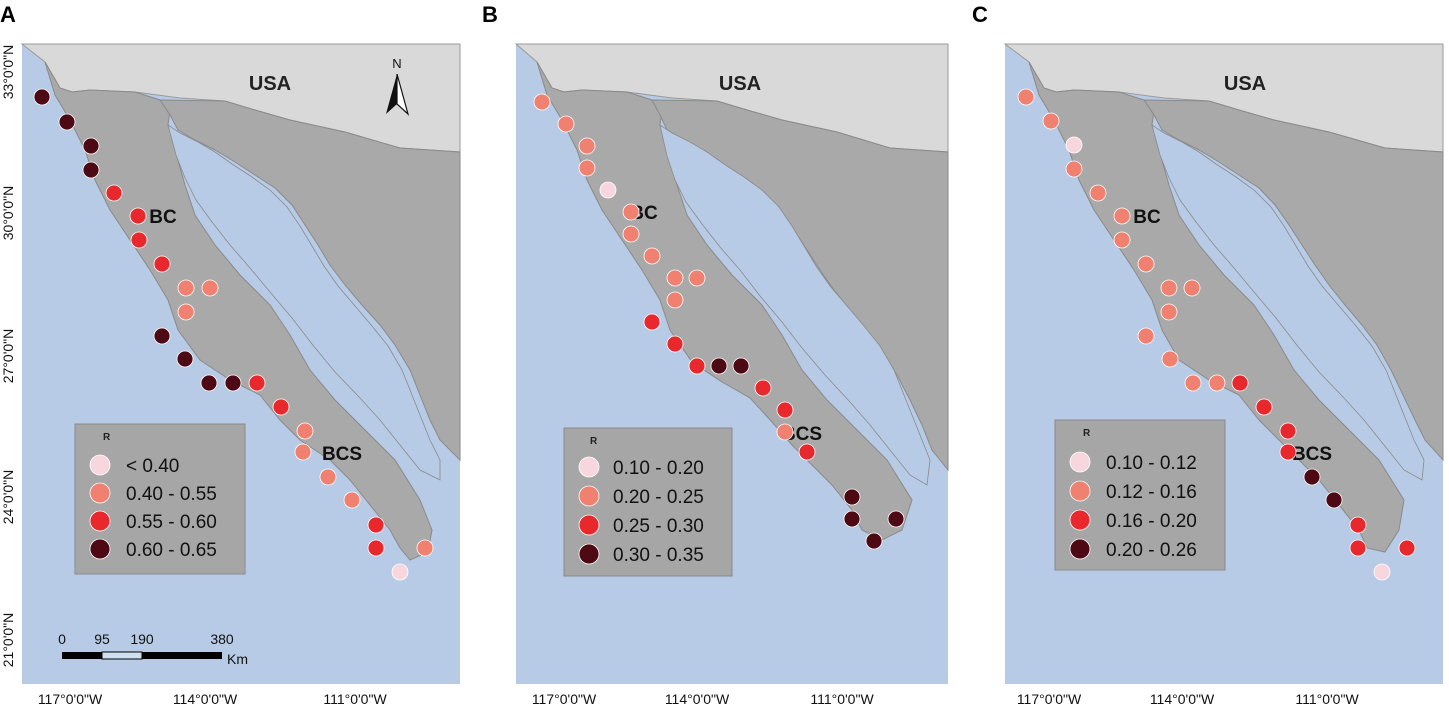 The image size is (1449, 710). What do you see at coordinates (1151, 492) in the screenshot?
I see `legend-label: 0.12 - 0.16` at bounding box center [1151, 492].